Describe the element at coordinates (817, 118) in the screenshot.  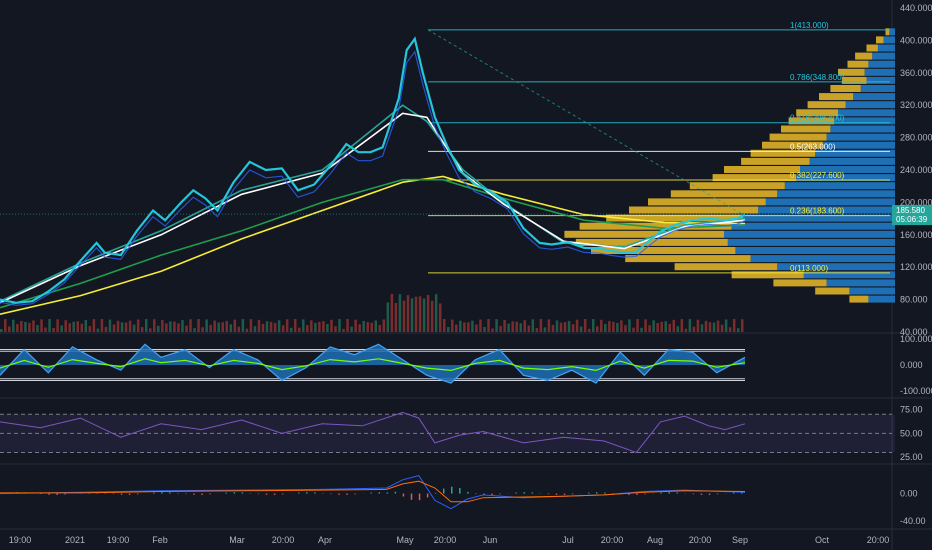
I see `fib-label: 0.618(298.400)` at that location.